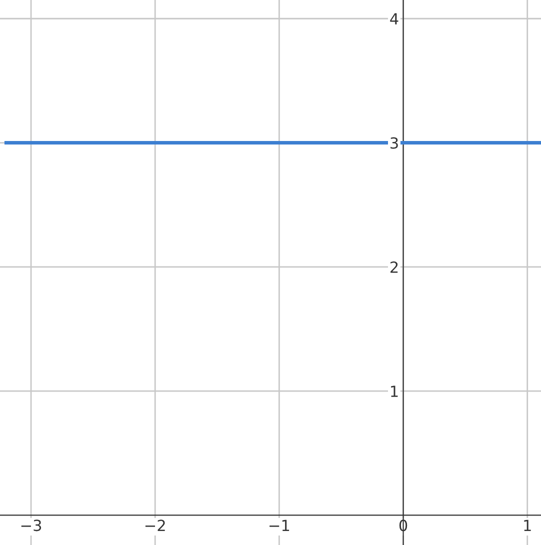  Describe the element at coordinates (394, 391) in the screenshot. I see `y-tick-label: 1` at that location.